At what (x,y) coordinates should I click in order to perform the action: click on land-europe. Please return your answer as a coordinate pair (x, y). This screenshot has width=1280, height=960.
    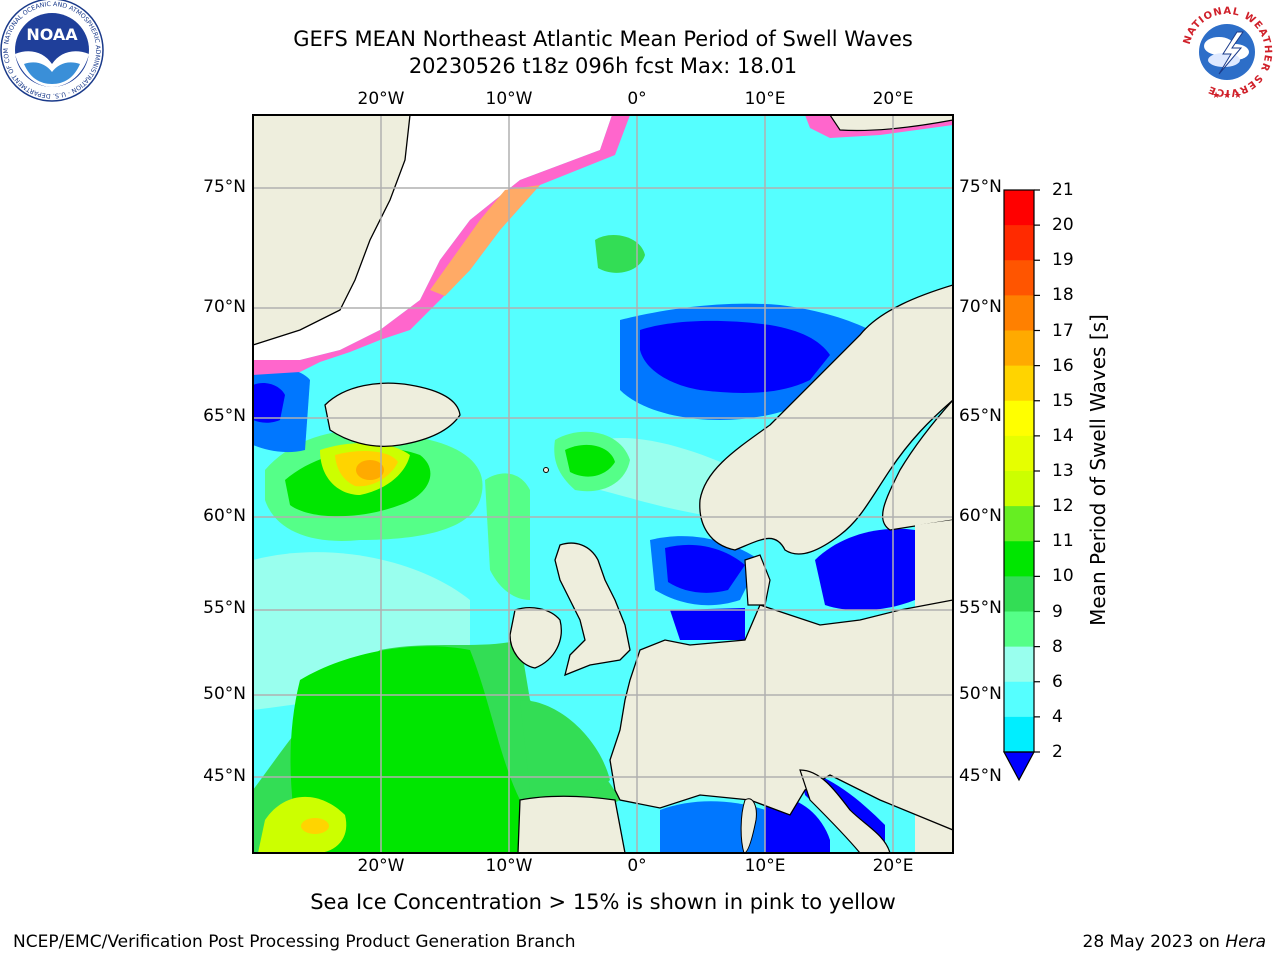
    Looking at the image, I should click on (781, 715).